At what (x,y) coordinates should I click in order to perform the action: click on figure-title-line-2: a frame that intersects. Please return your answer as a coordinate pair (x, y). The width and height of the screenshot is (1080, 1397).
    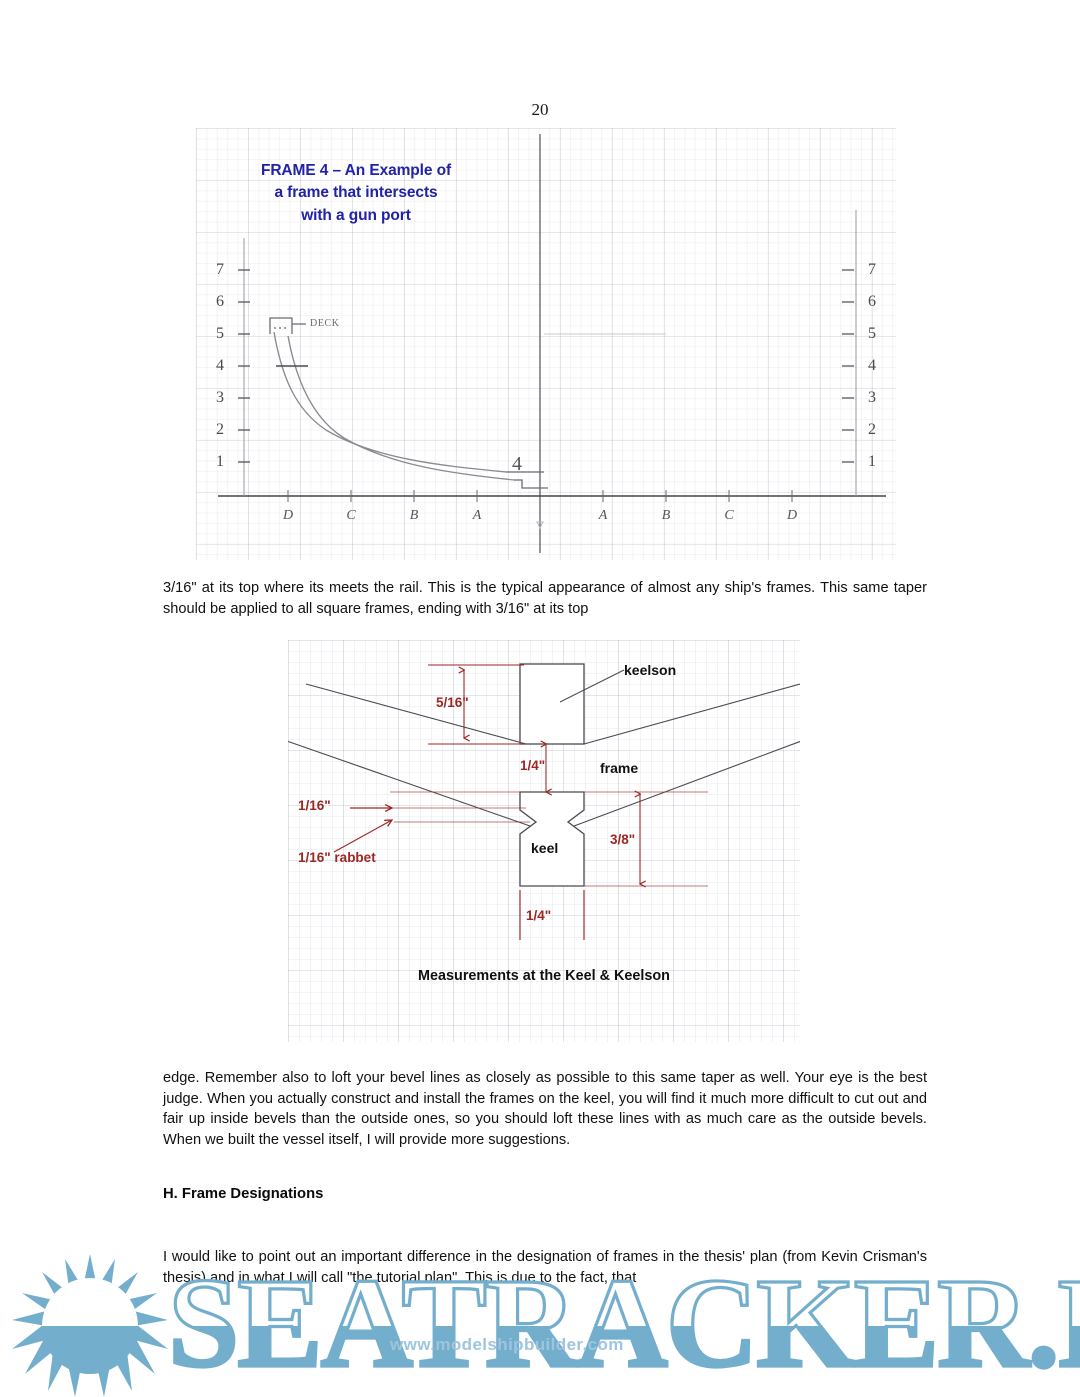
    Looking at the image, I should click on (356, 193).